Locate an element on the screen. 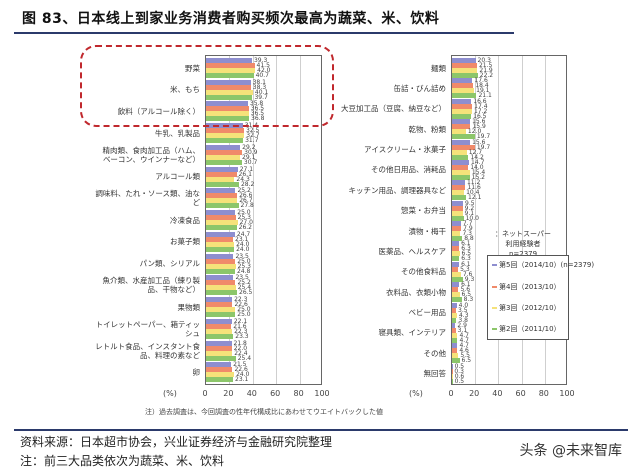  bar-value-label: 21.8 is located at coordinates (240, 343).